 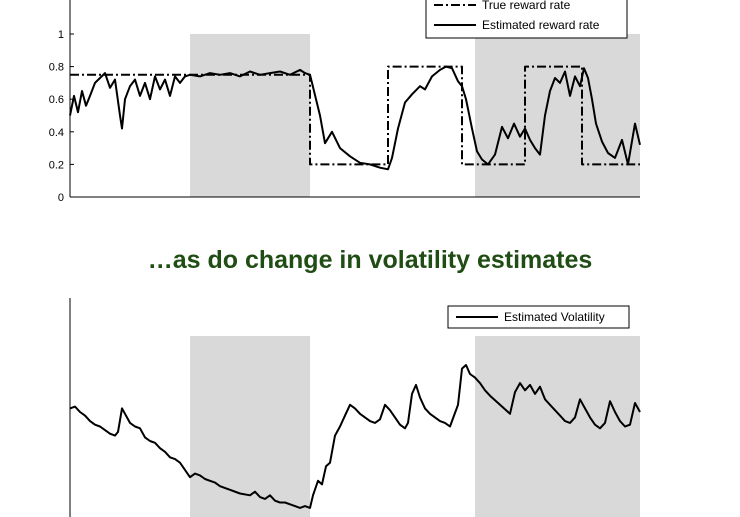 I want to click on legend-label: True reward rate, so click(x=526, y=6).